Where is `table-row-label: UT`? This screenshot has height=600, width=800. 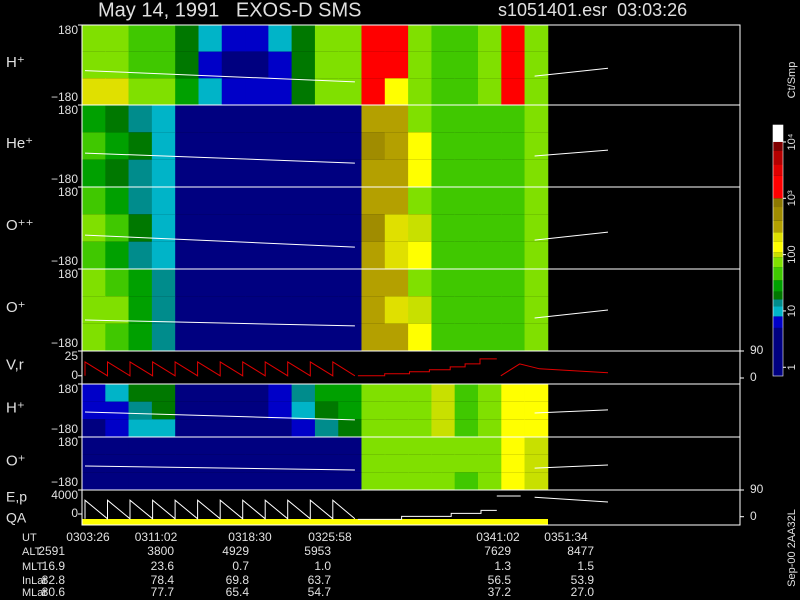
table-row-label: UT is located at coordinates (29, 538).